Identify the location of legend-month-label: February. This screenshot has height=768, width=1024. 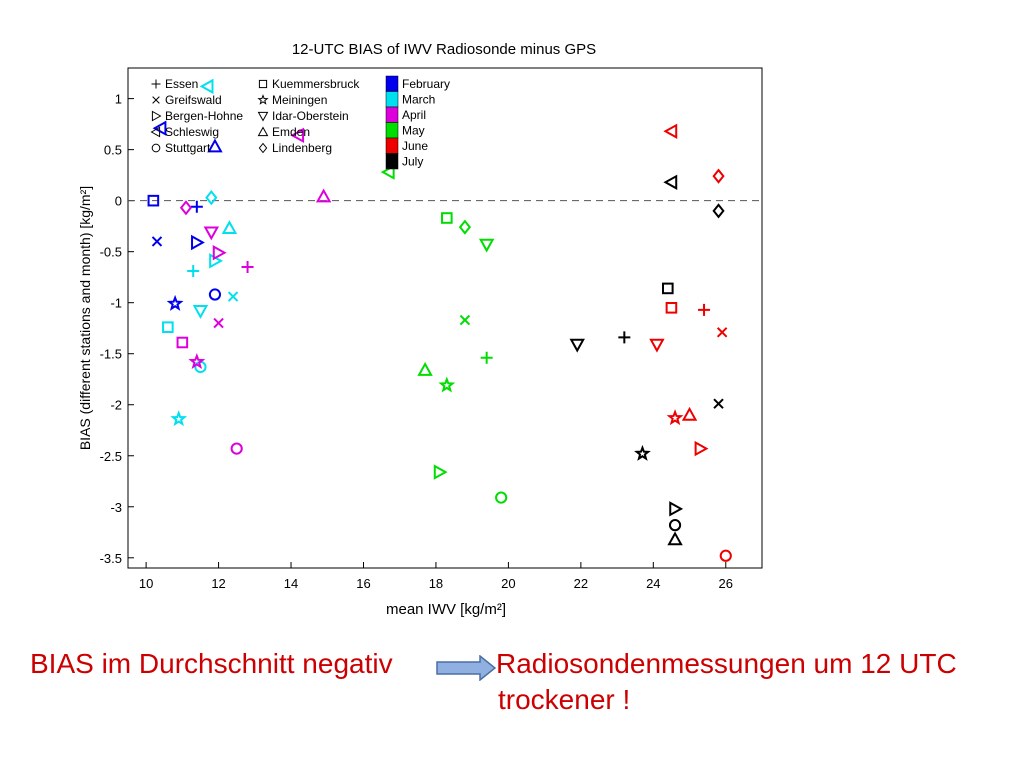
(426, 84).